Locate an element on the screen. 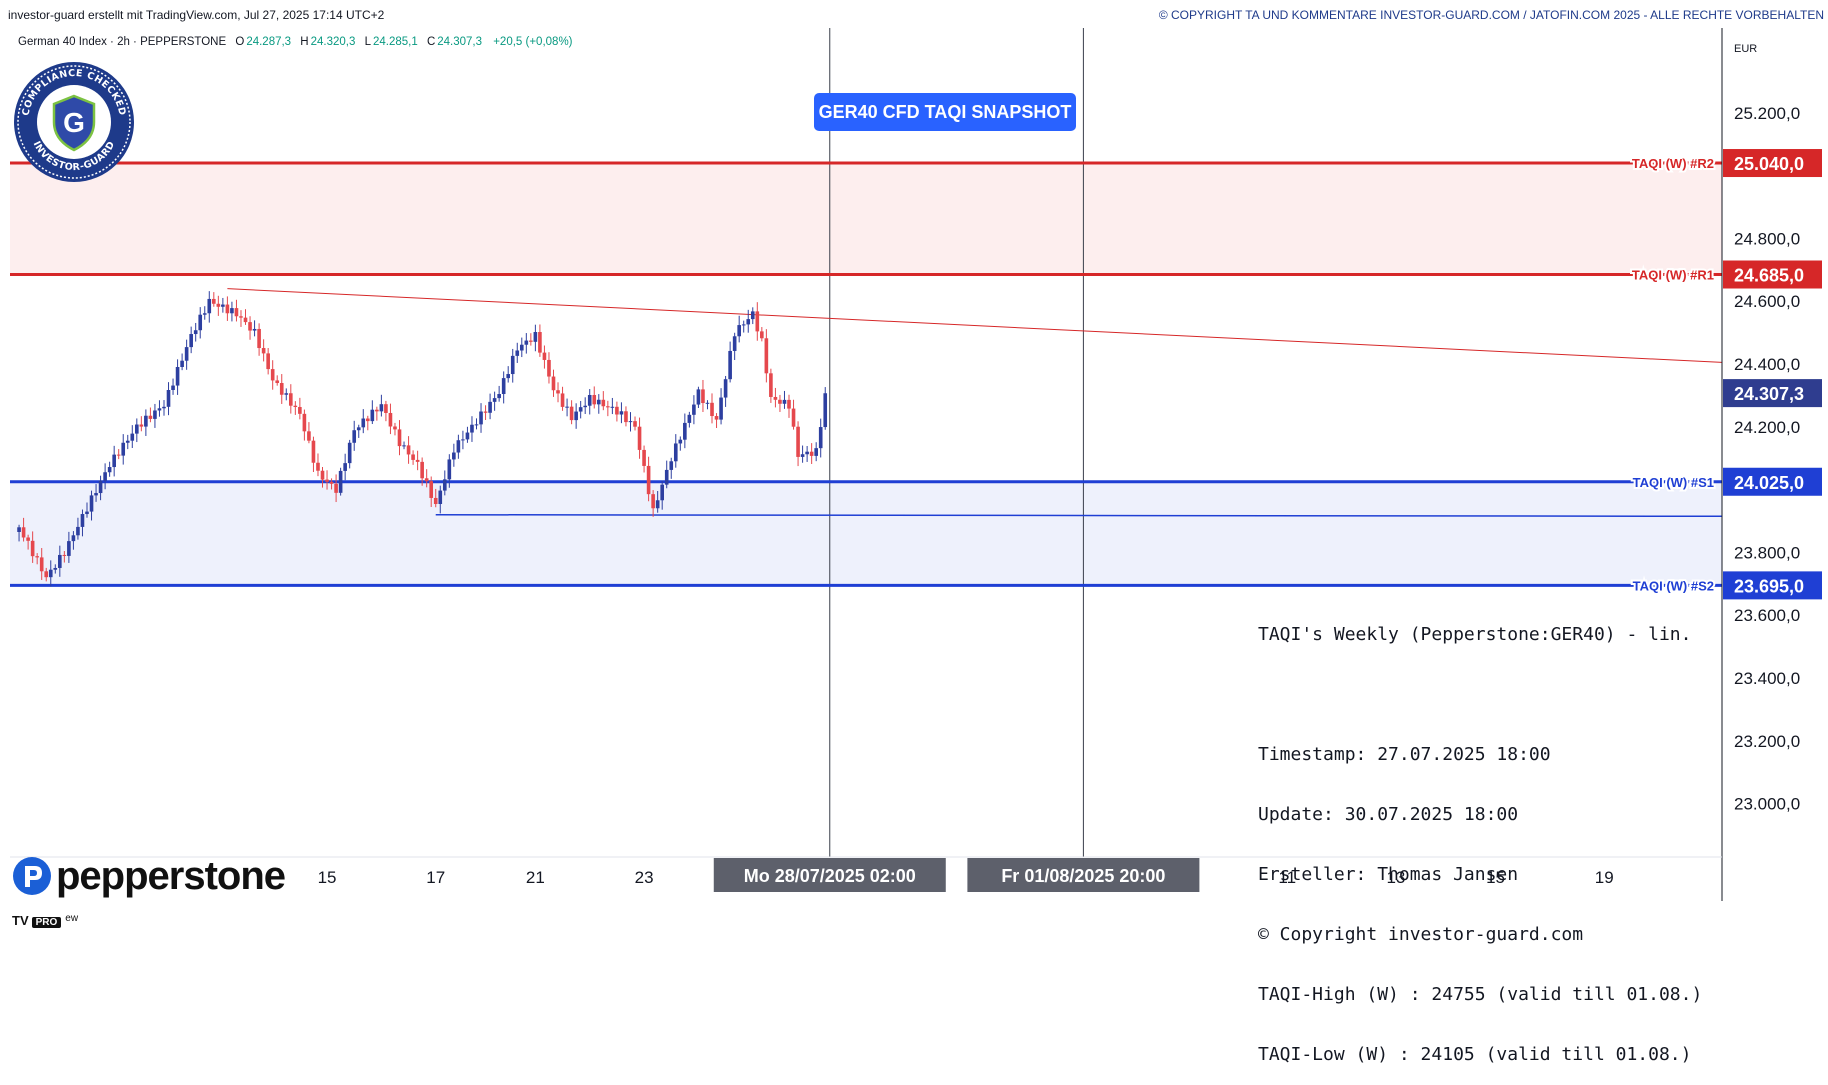 This screenshot has width=1828, height=1085. x-tick-label: 15 is located at coordinates (1495, 877).